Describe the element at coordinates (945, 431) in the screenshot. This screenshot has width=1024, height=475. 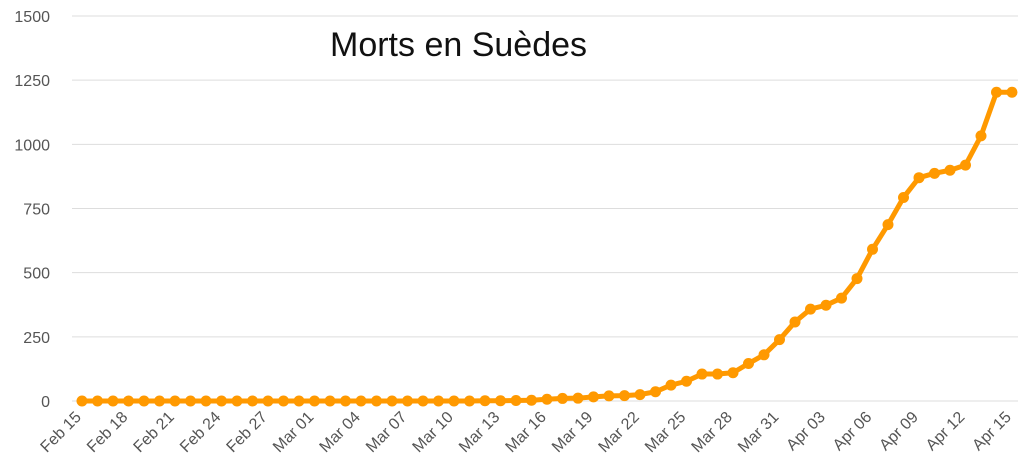
I see `x-tick-label: Apr 12` at that location.